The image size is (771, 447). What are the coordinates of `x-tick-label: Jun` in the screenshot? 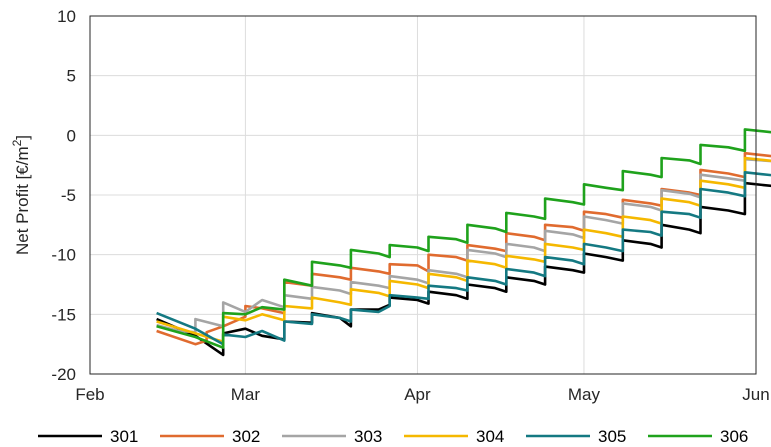 It's located at (755, 394).